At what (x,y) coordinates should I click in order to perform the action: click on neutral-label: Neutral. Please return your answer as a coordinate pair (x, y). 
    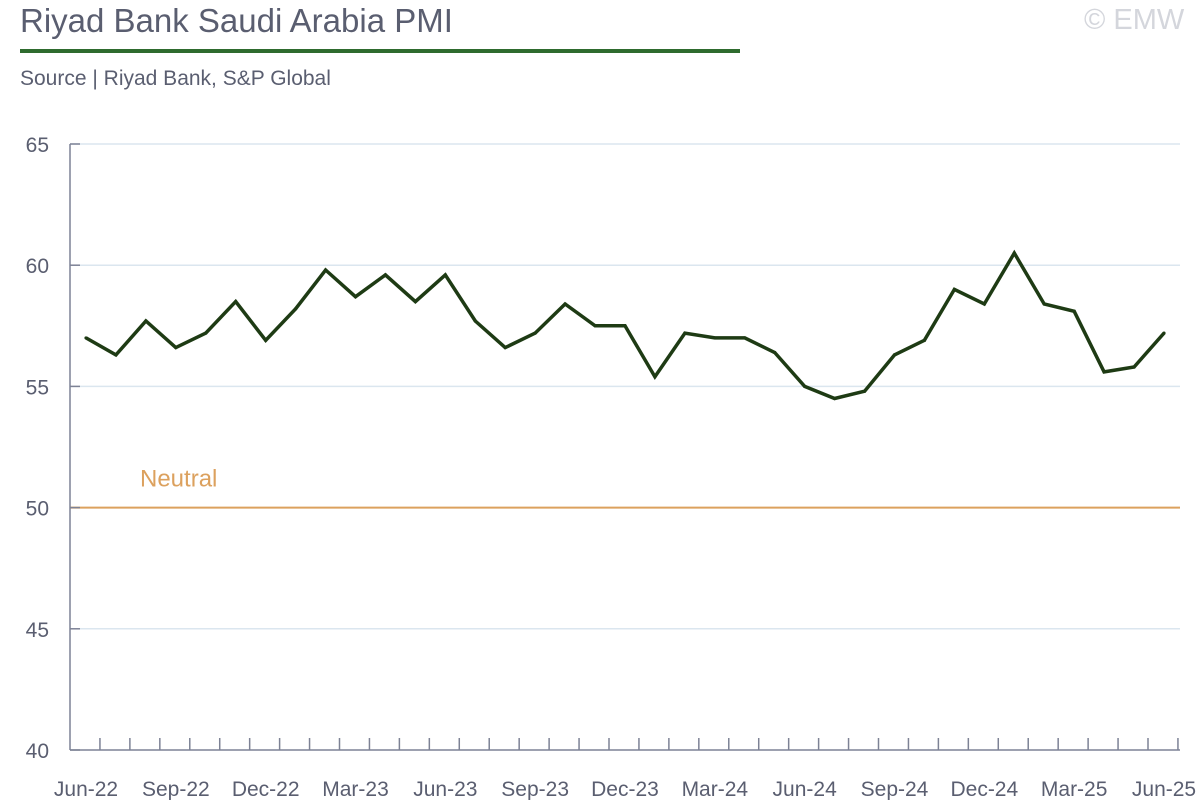
    Looking at the image, I should click on (178, 479).